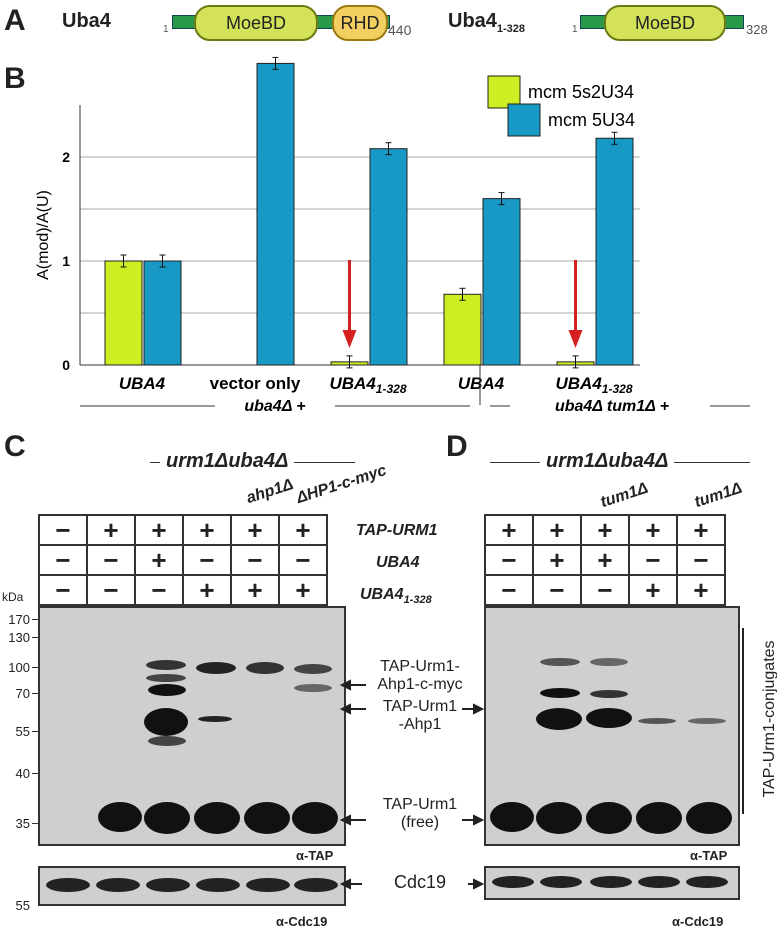 The image size is (777, 933). Describe the element at coordinates (397, 530) in the screenshot. I see `row-label-tap-urm1: TAP-URM1` at that location.